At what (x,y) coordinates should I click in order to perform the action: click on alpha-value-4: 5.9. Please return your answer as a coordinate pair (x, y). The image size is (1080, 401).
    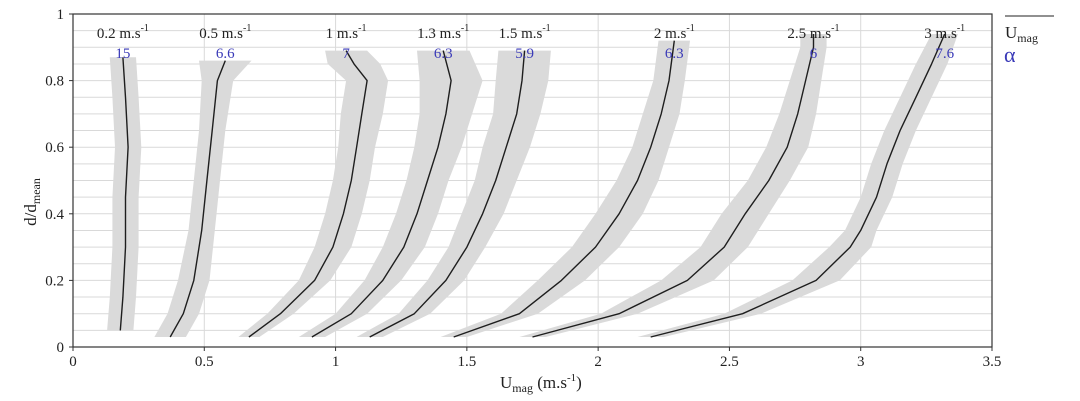
    Looking at the image, I should click on (524, 54).